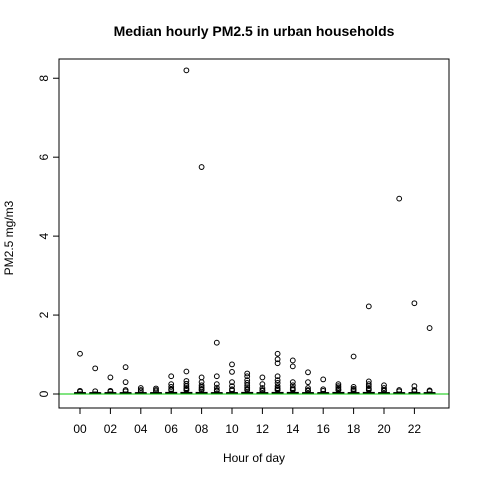 The height and width of the screenshot is (480, 480). Describe the element at coordinates (384, 429) in the screenshot. I see `x-tick-label: 20` at that location.